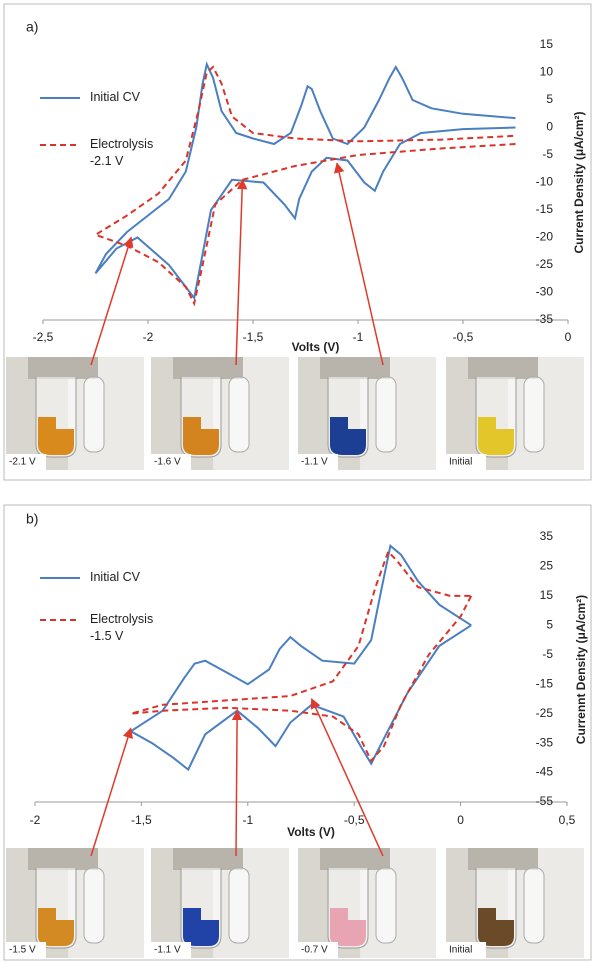 This screenshot has height=962, width=596. I want to click on y-axis-title: Current Density (μA/cm²), so click(579, 182).